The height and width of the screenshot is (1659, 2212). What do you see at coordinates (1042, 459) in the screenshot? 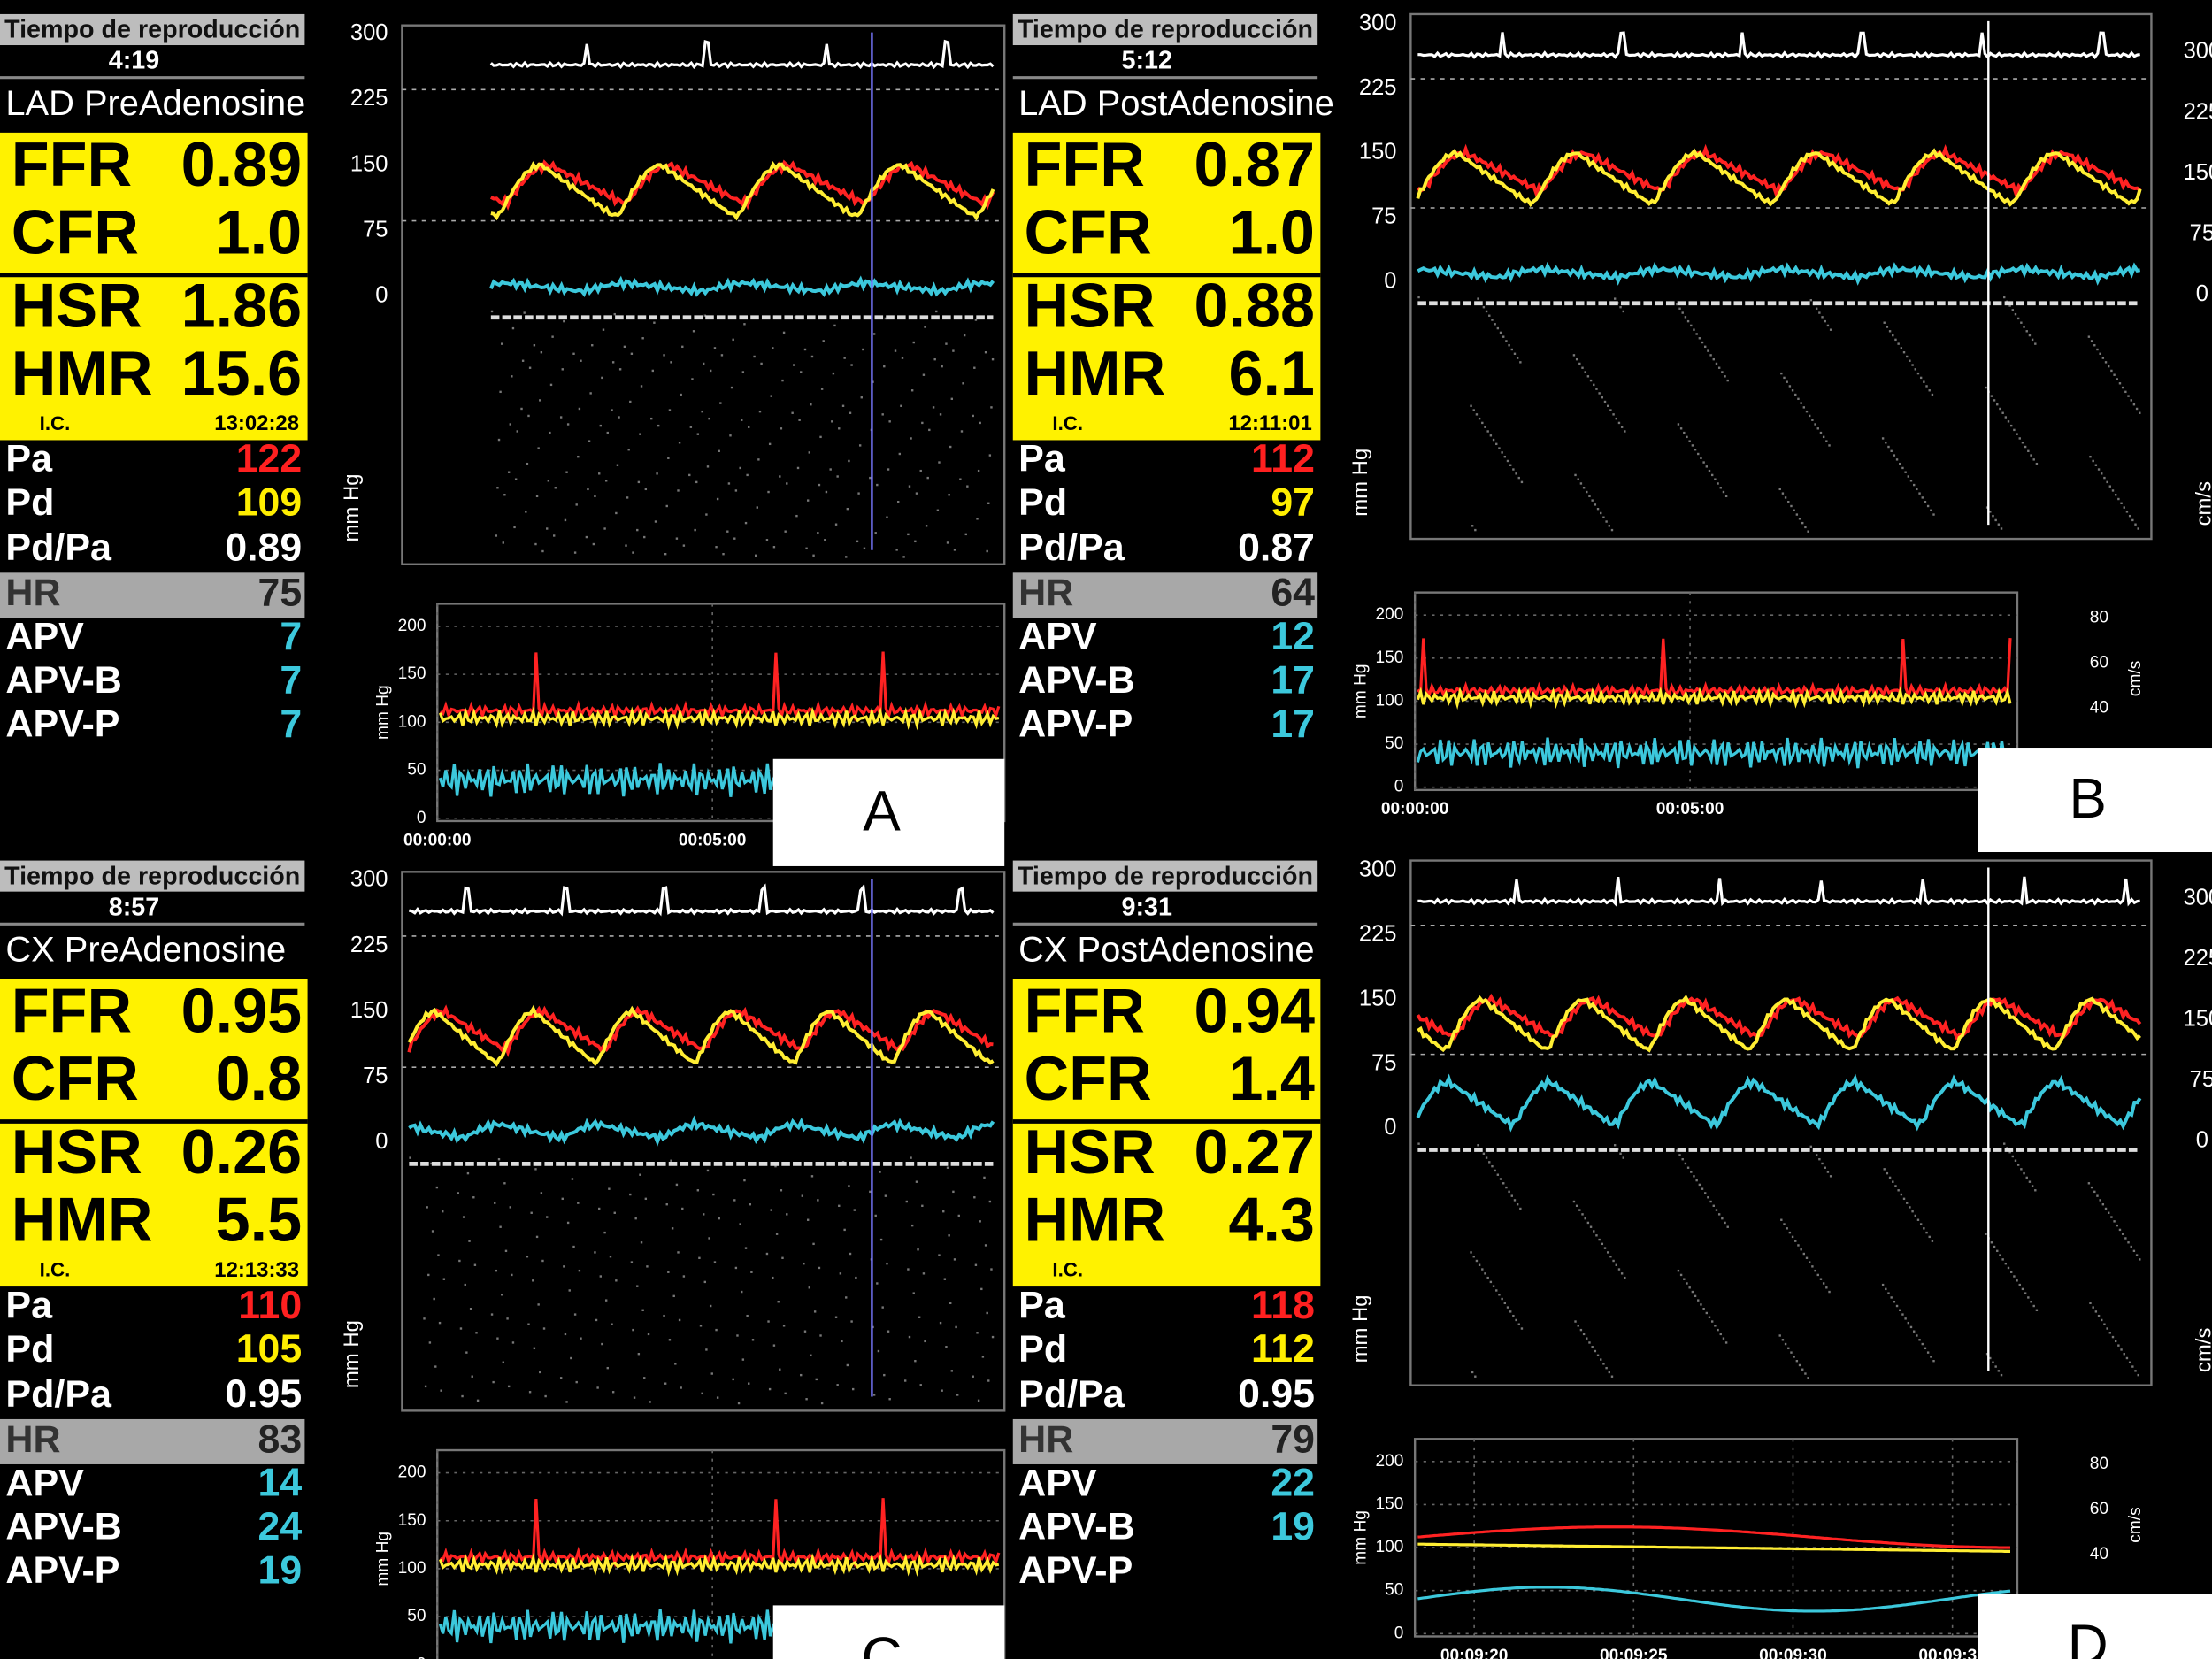
I see `reading-label: Pa` at bounding box center [1042, 459].